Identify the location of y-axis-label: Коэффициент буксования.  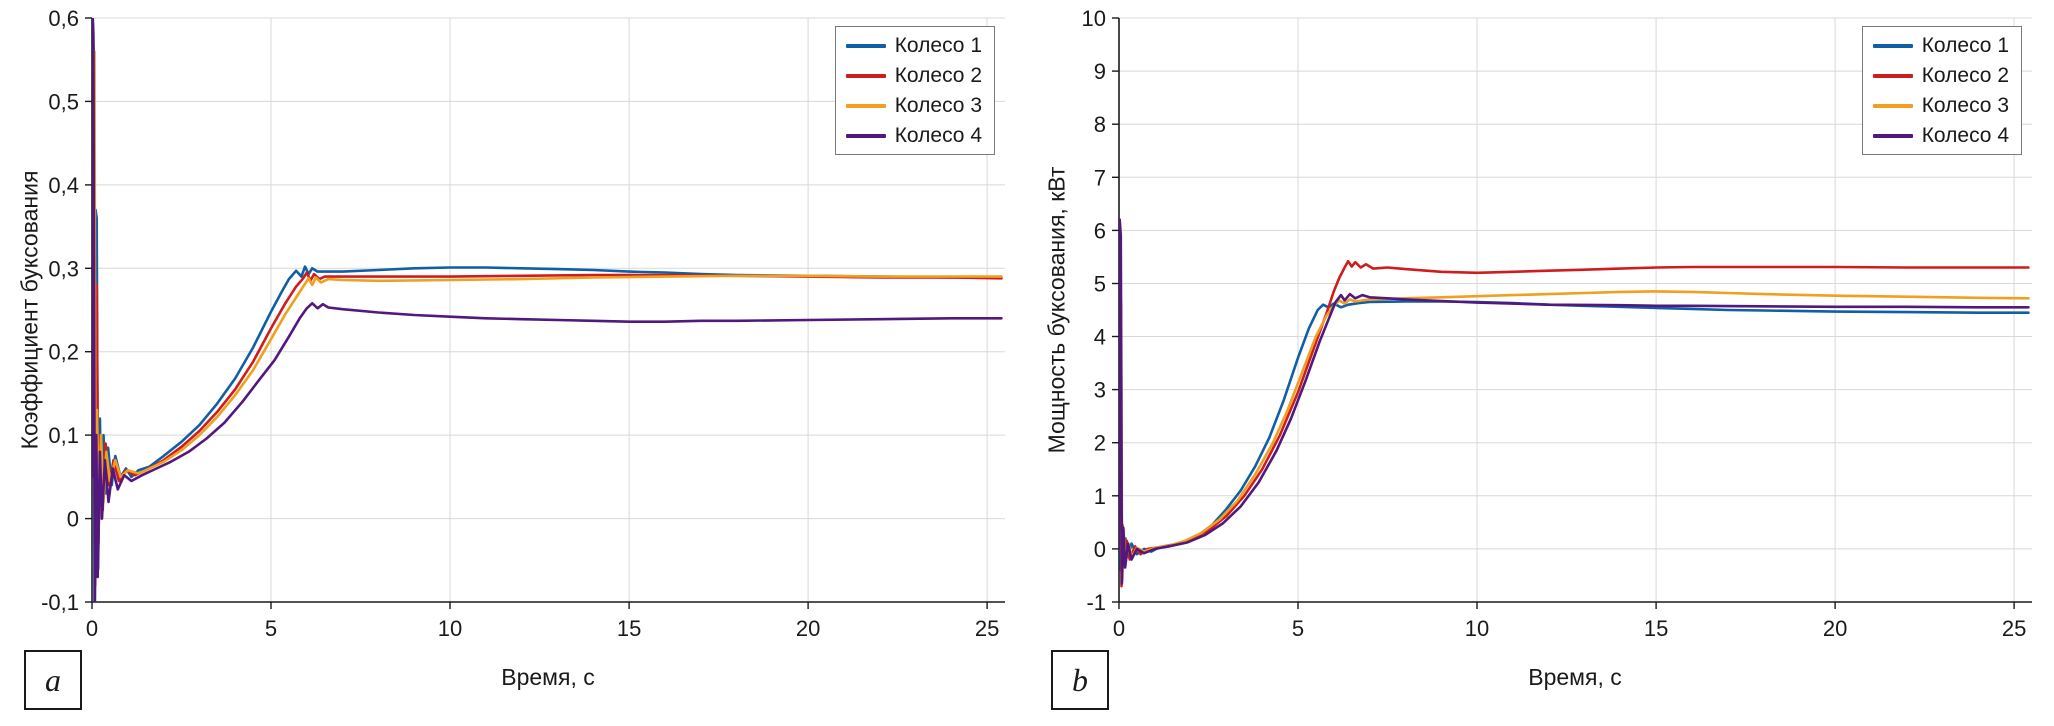
(29, 310).